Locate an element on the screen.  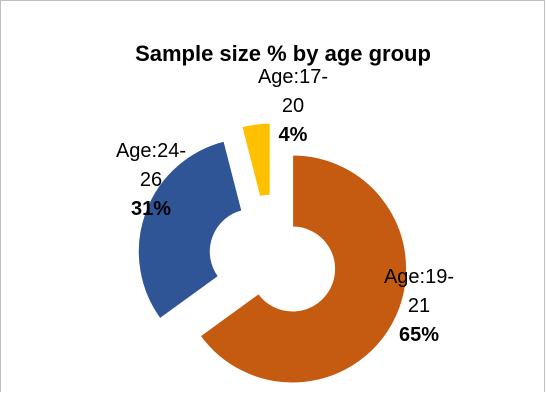
data-label-category: 20 is located at coordinates (293, 106).